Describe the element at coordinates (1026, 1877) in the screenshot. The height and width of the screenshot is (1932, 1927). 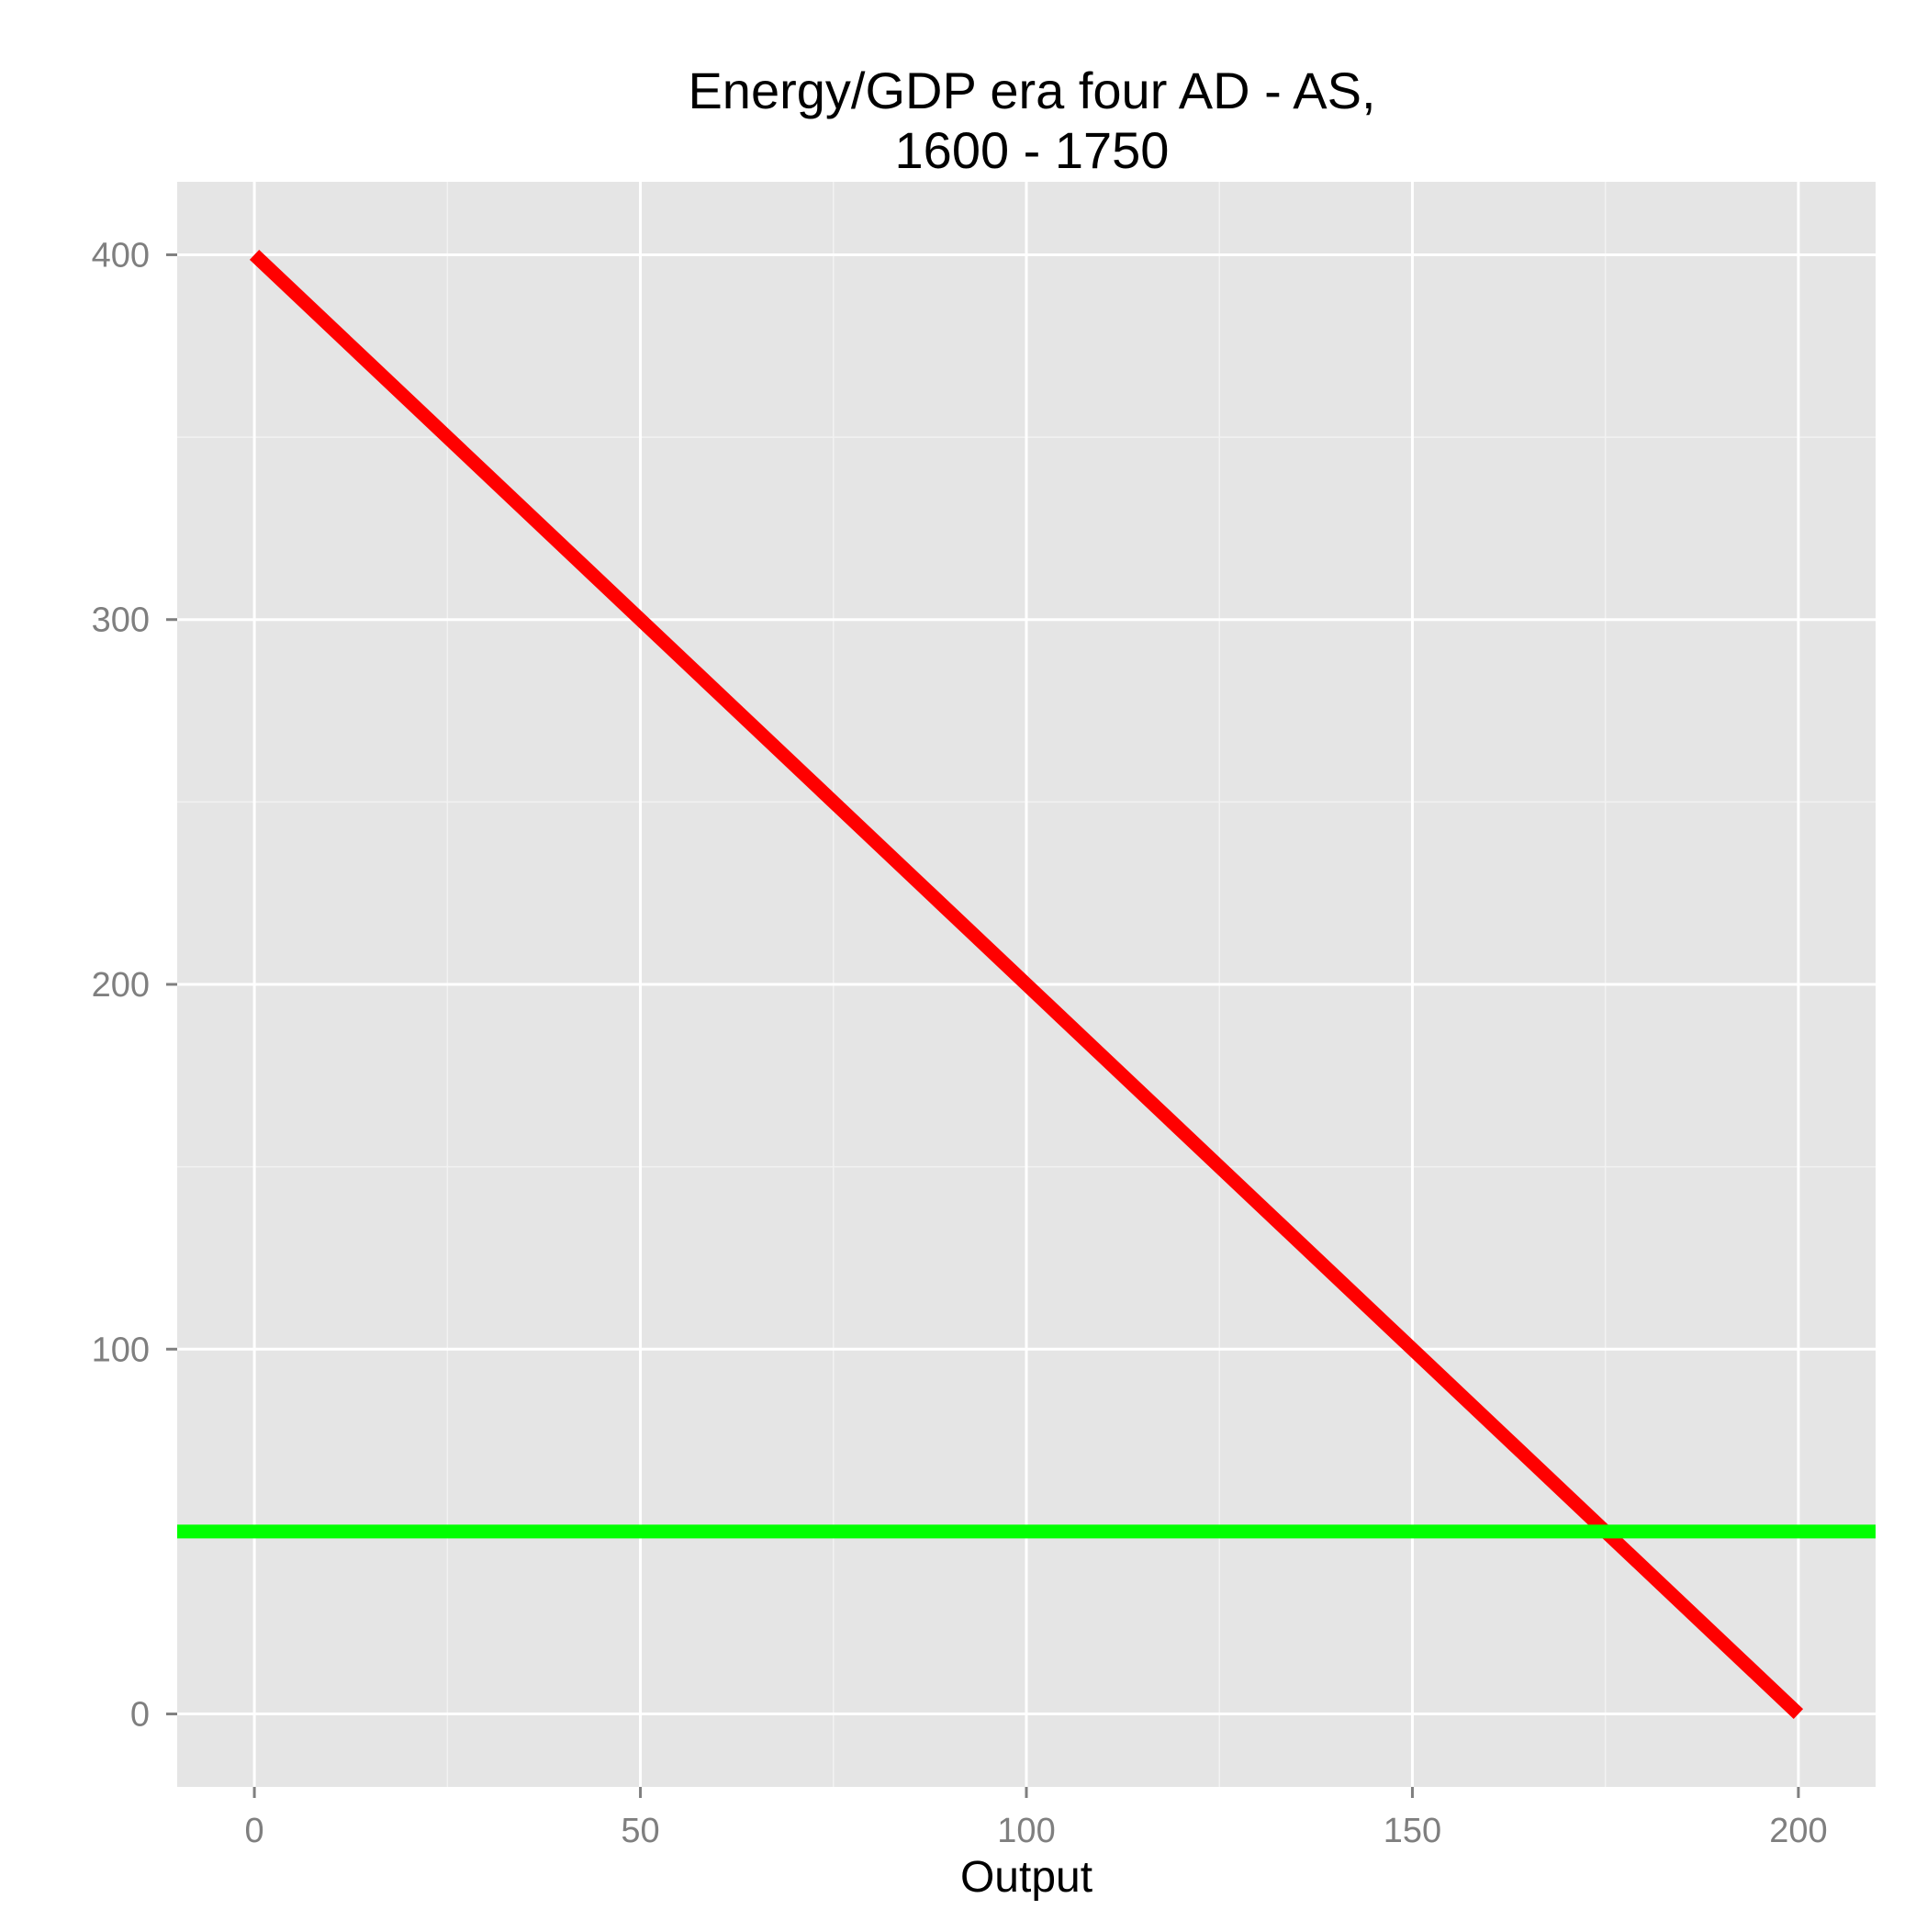
I see `x-axis-title: Output` at that location.